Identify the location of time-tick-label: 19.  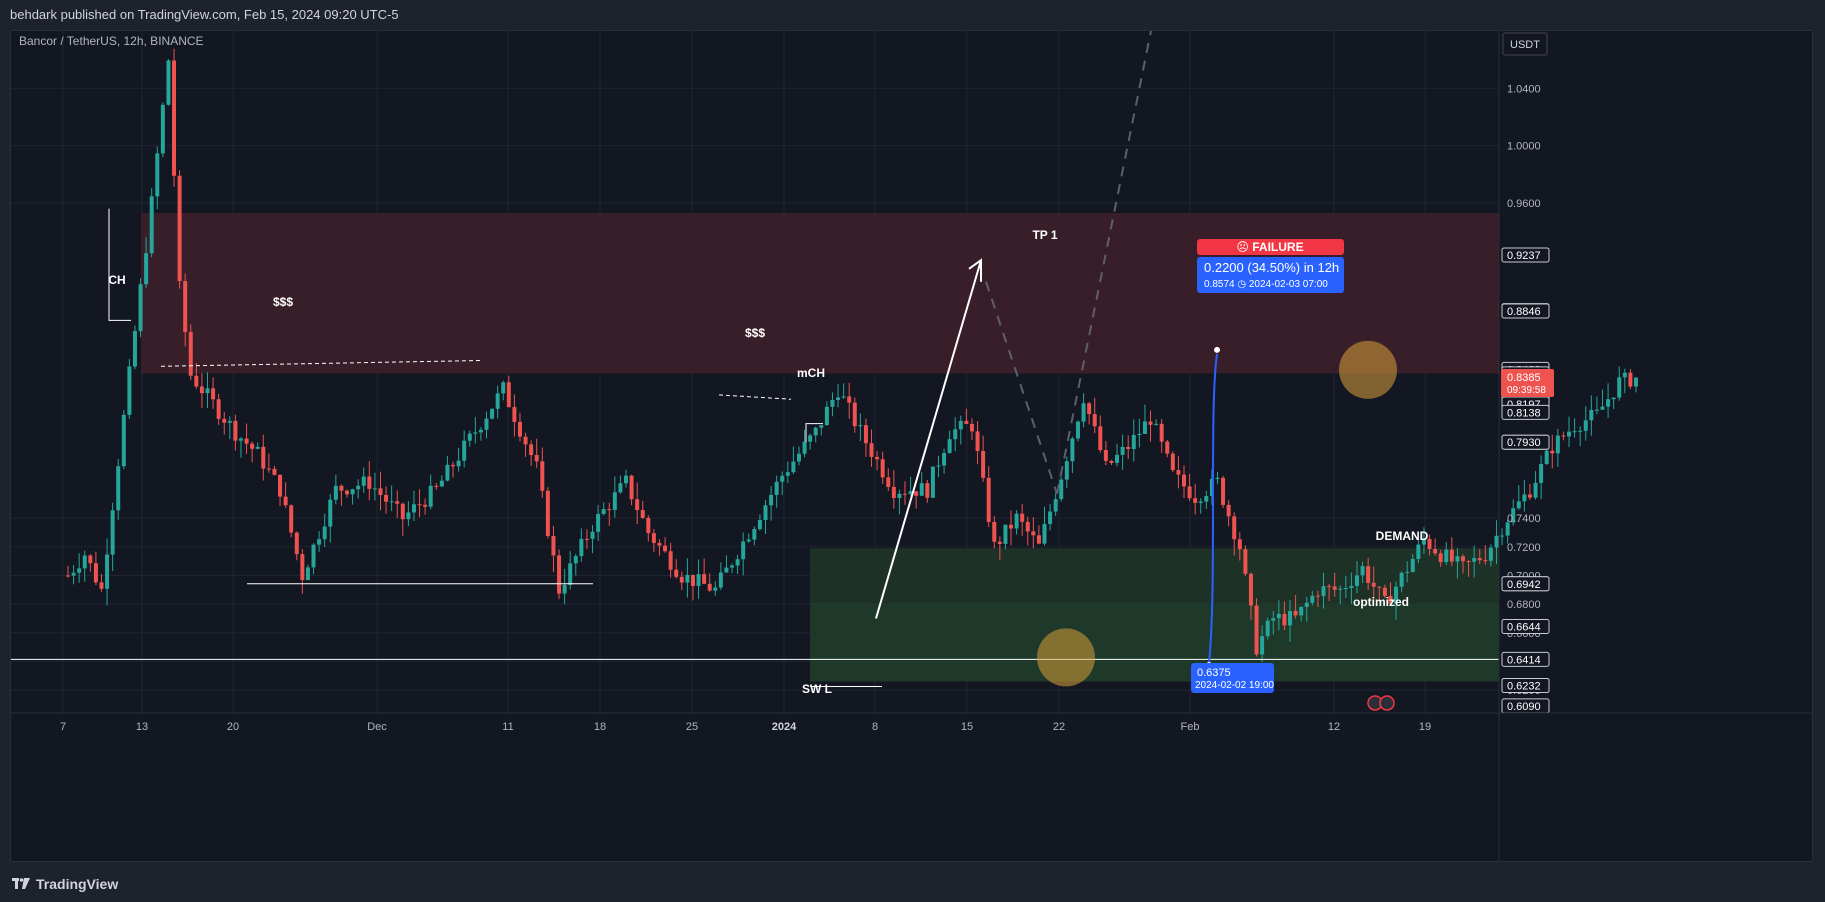
(1425, 727).